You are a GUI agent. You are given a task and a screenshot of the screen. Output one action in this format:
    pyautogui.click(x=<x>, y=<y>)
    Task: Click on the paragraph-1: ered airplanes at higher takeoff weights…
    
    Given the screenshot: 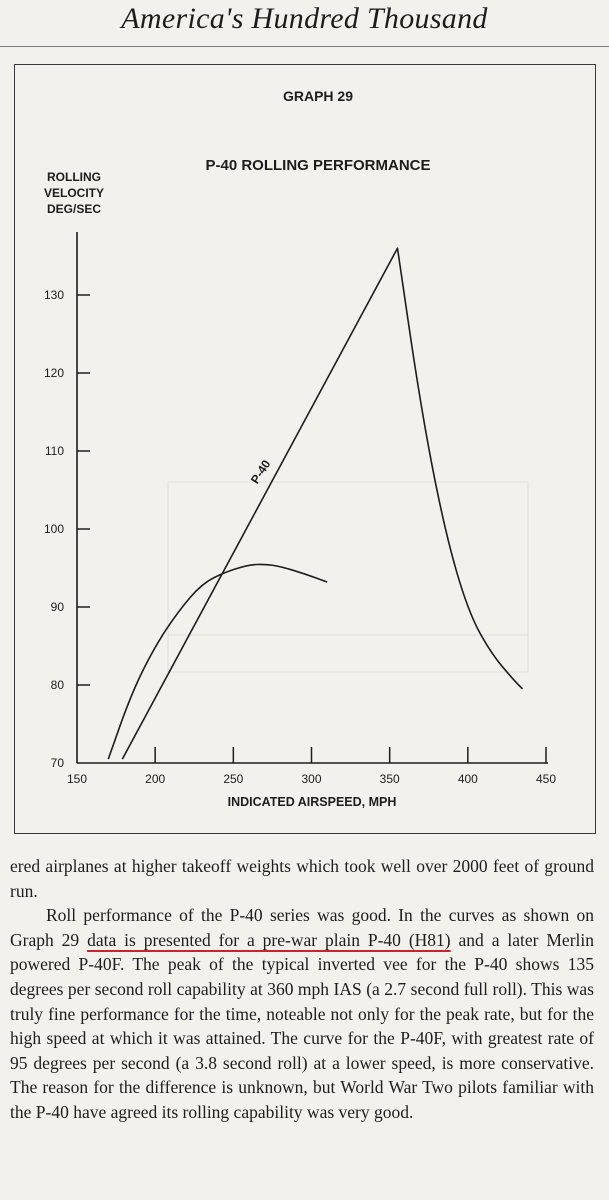 What is the action you would take?
    pyautogui.click(x=302, y=878)
    